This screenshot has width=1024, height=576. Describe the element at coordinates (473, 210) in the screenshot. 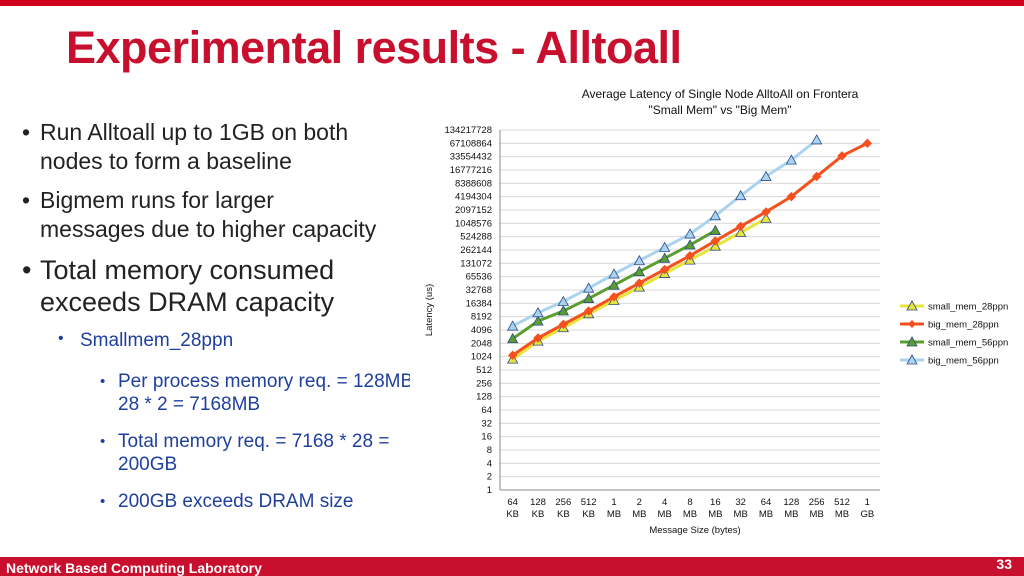

I see `y-tick-label: 2097152` at that location.